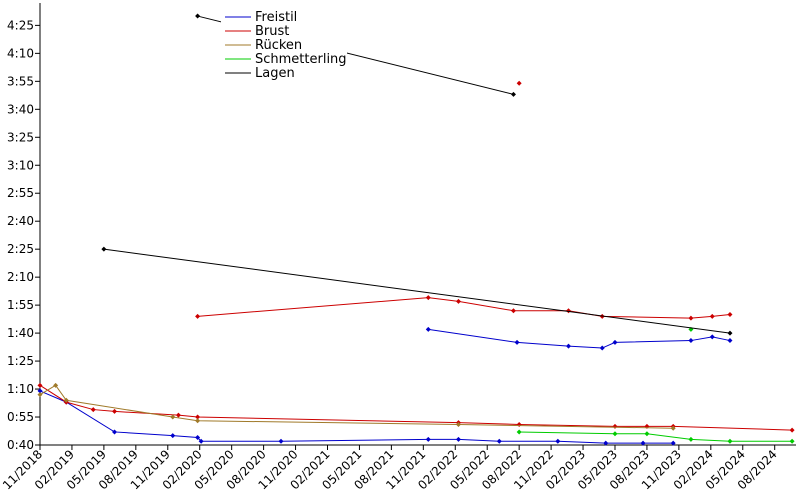  I want to click on y-tick-label: 0:40, so click(20, 445).